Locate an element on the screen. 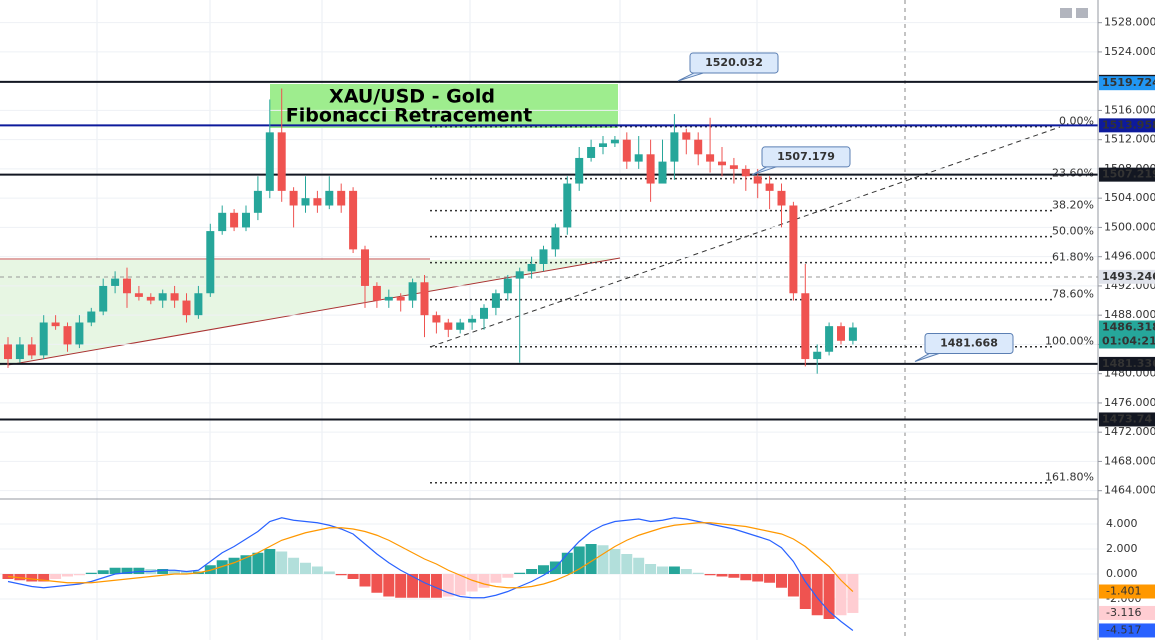 This screenshot has width=1155, height=640. price-tag-label: 1513.958 is located at coordinates (1128, 124).